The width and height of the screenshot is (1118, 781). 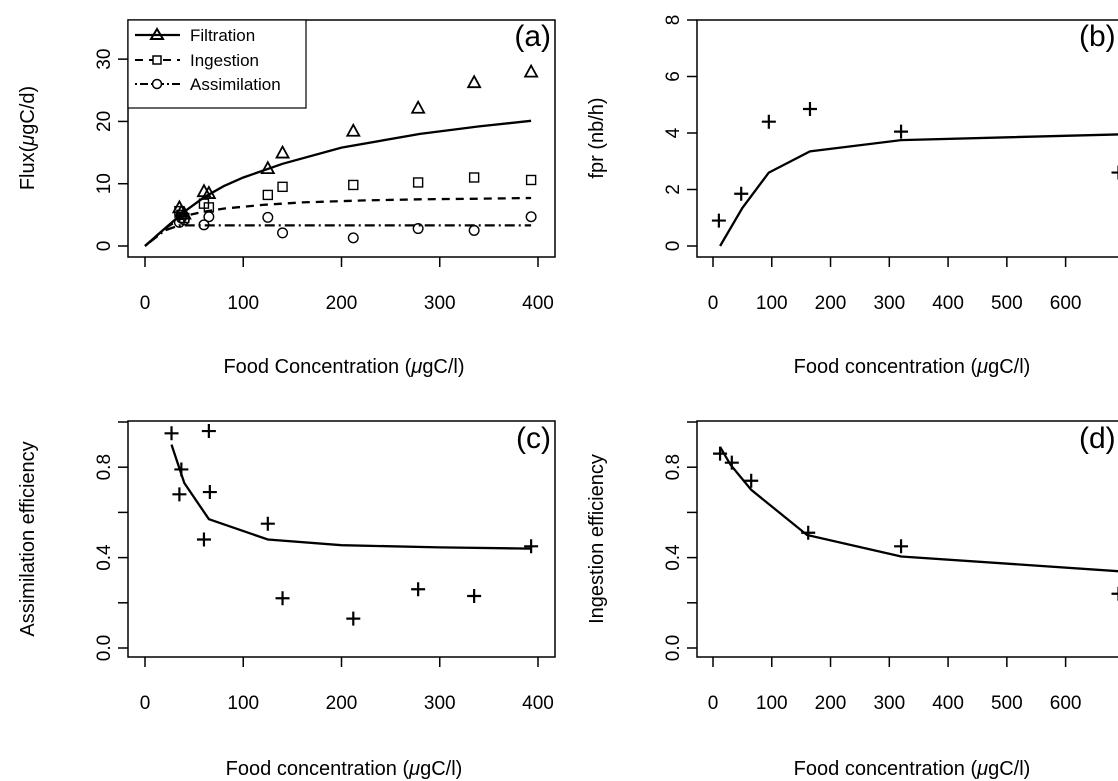 What do you see at coordinates (197, 60) in the screenshot?
I see `legend-item-ingestion: Ingestion` at bounding box center [197, 60].